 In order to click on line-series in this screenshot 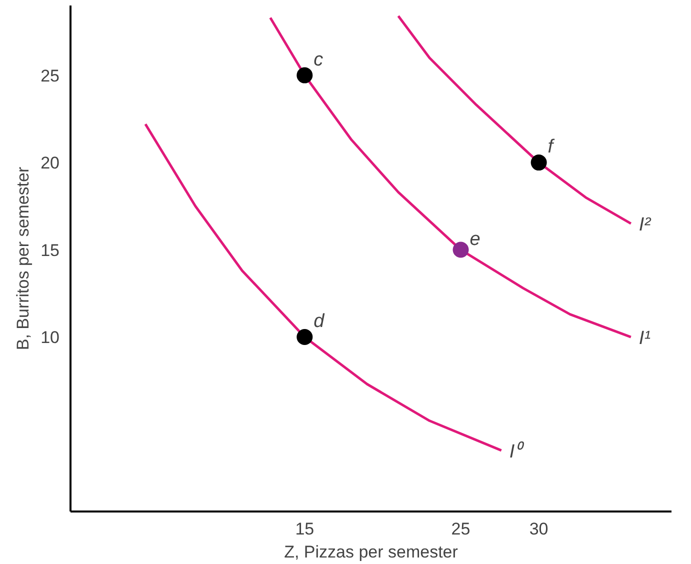, I will do `click(514, 119)`.